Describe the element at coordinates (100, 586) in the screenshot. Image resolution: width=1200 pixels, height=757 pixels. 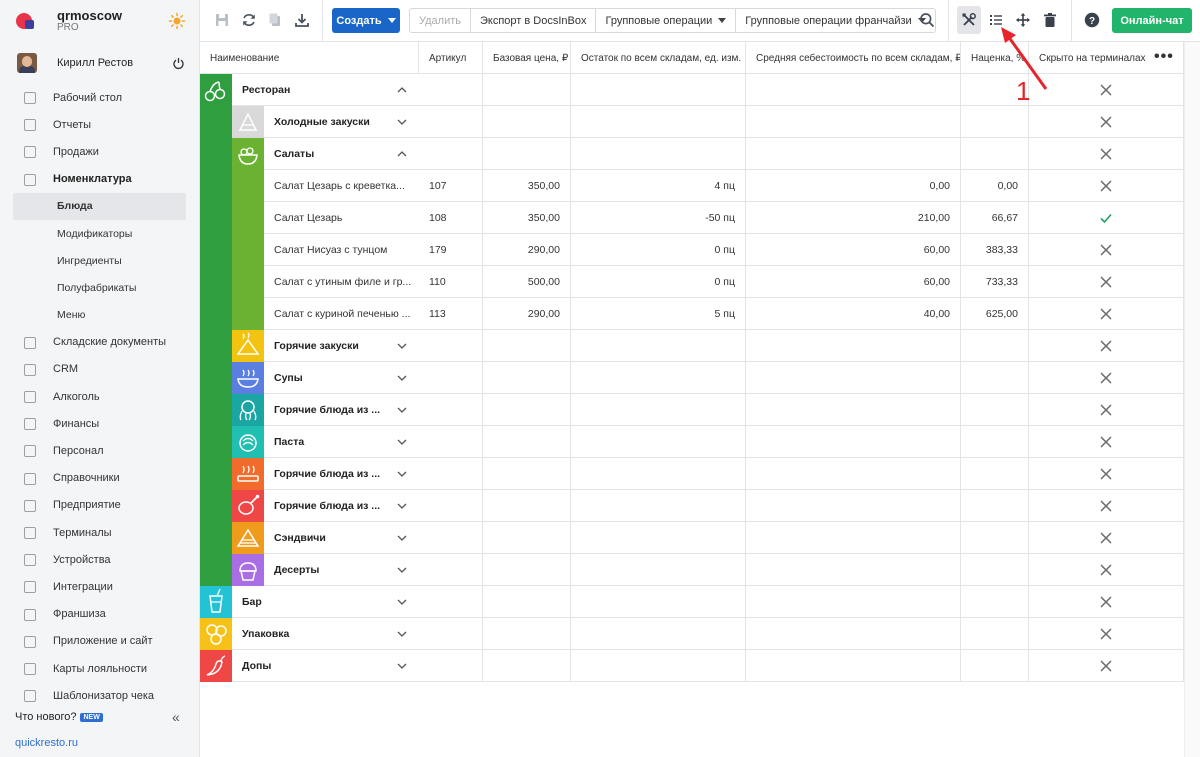
I see `sidebar-item: Интеграции` at that location.